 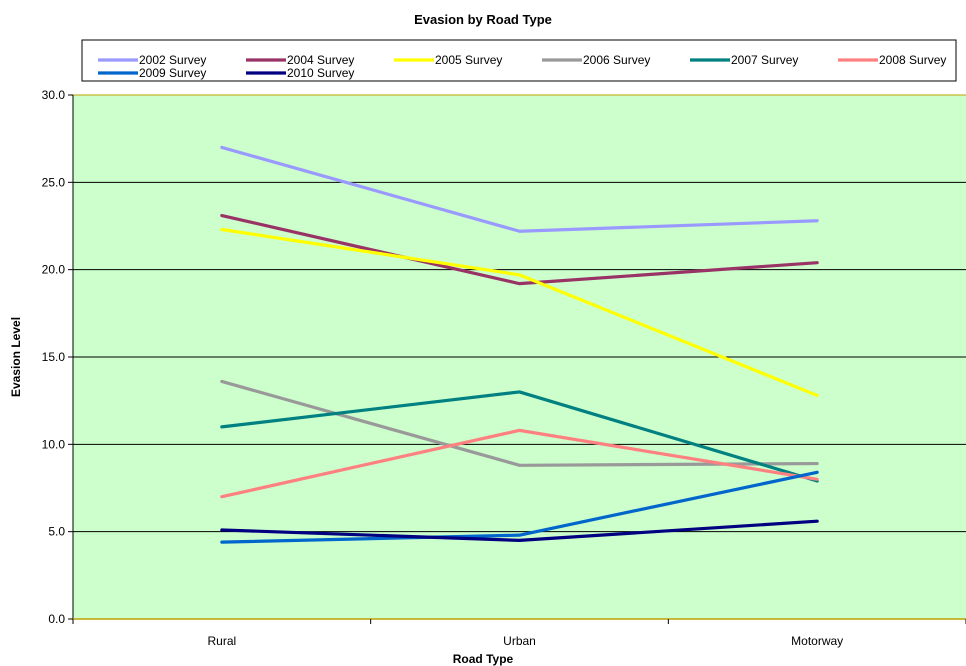 What do you see at coordinates (54, 270) in the screenshot?
I see `y-tick-label: 20.0` at bounding box center [54, 270].